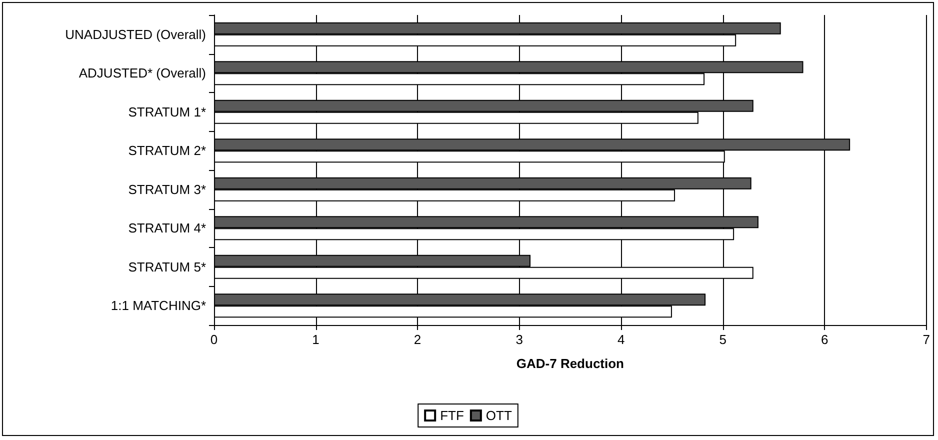  I want to click on x-tick-label: 7, so click(926, 339).